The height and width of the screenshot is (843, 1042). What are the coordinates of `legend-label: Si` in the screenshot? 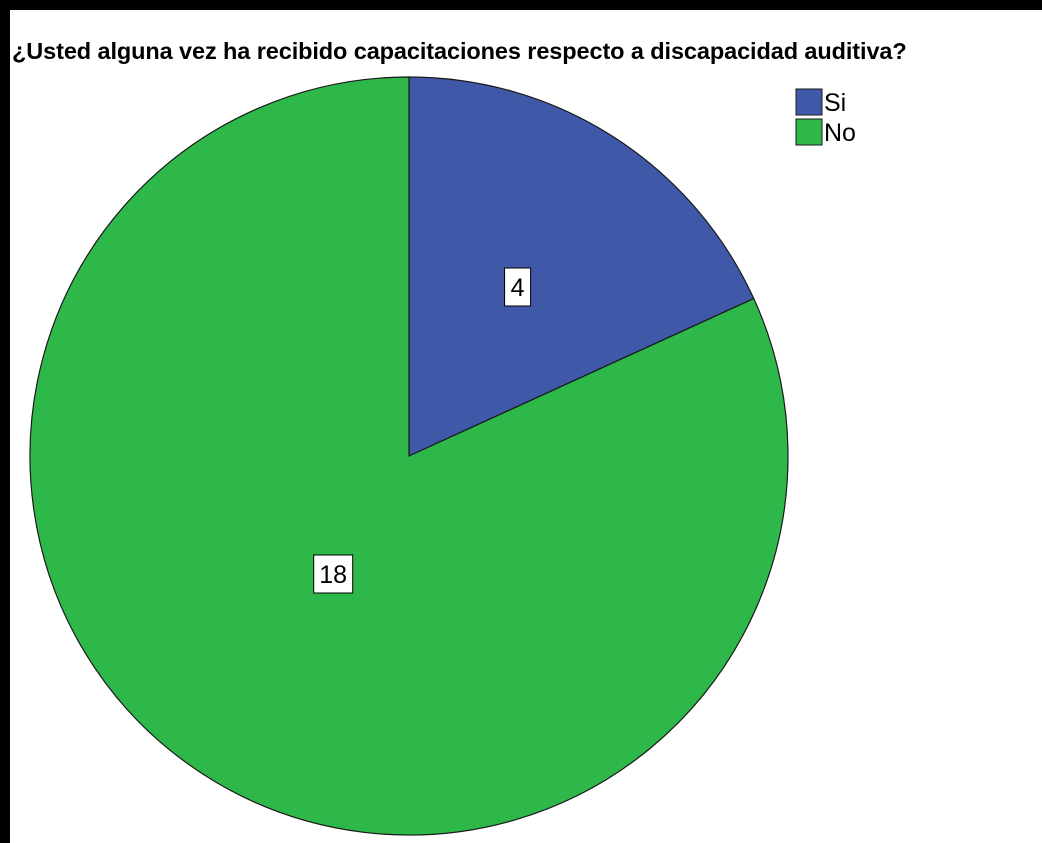 It's located at (835, 103).